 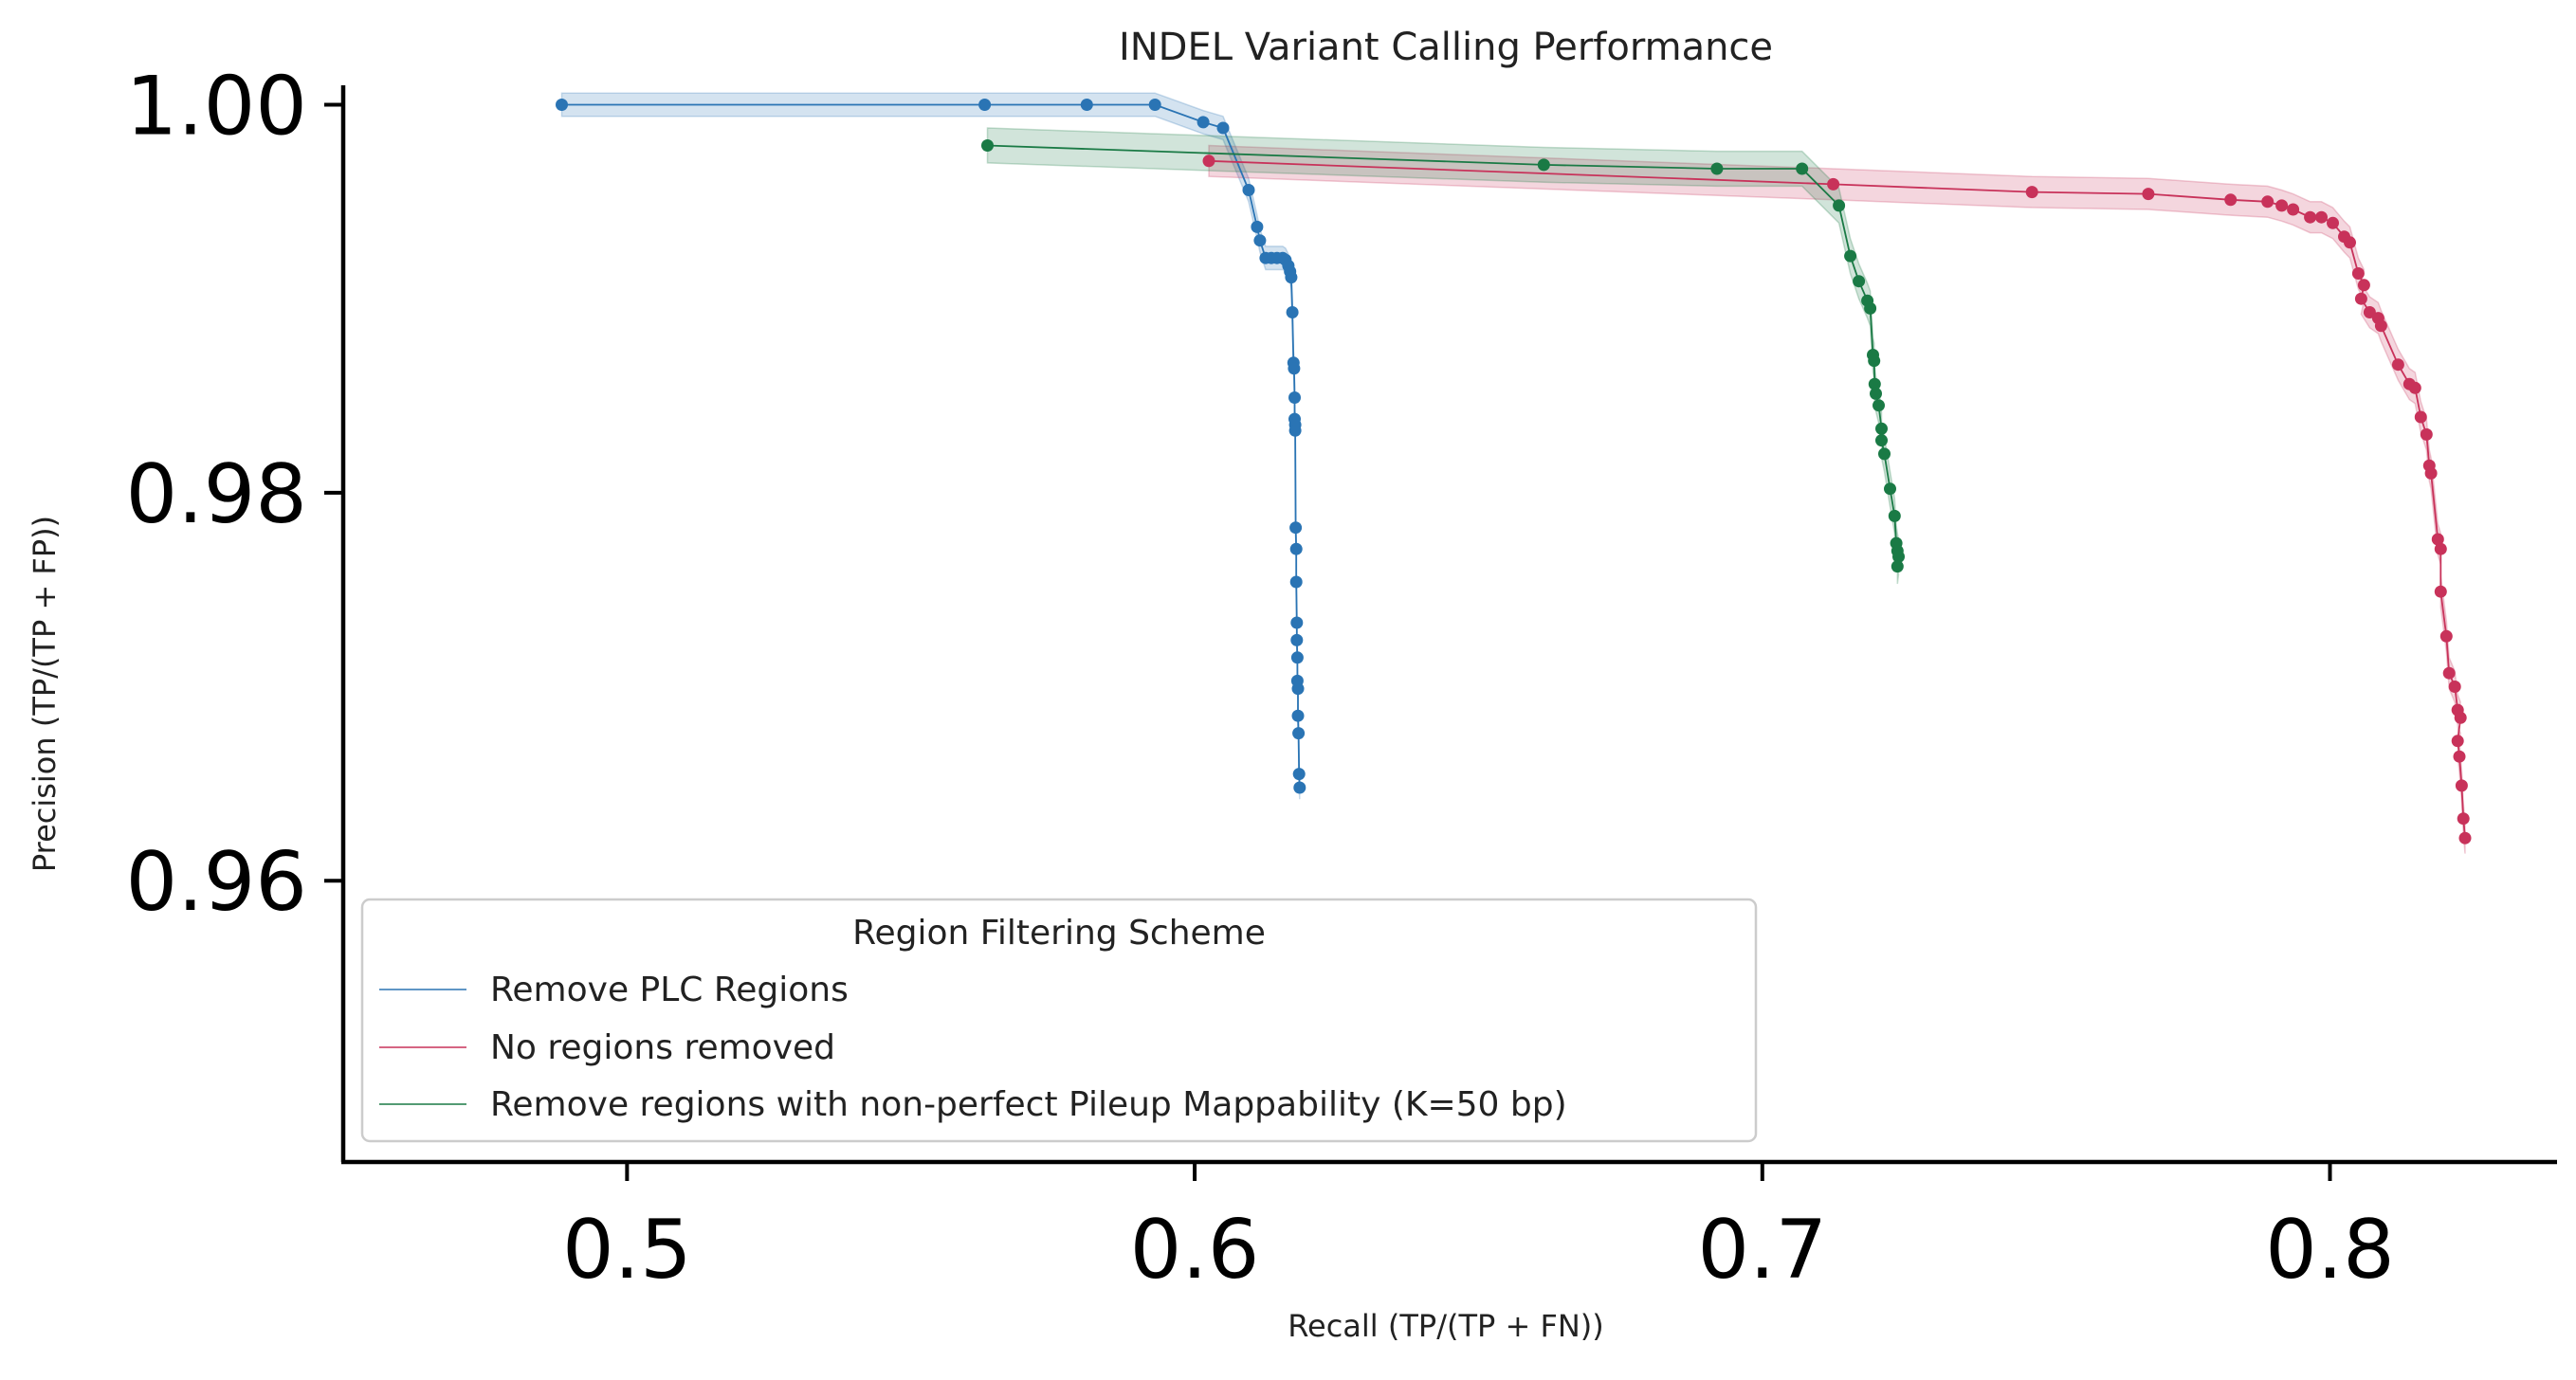 I want to click on y-axis-label: Precision (TP/(TP + FP)), so click(x=45, y=694).